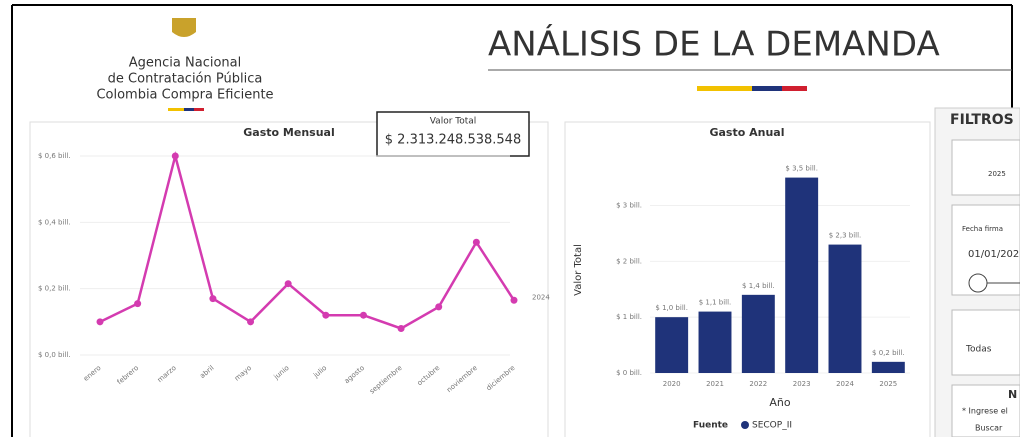 This screenshot has height=437, width=1020. What do you see at coordinates (715, 303) in the screenshot?
I see `value-label: $ 1,1 bill.` at bounding box center [715, 303].